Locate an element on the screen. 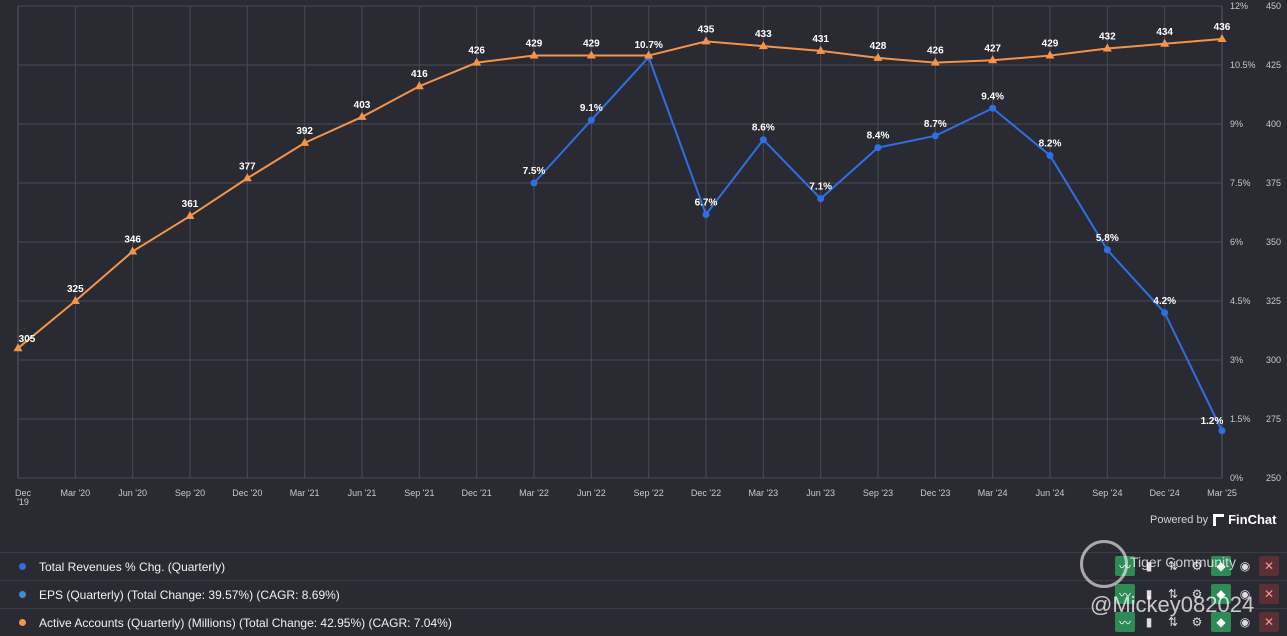 The width and height of the screenshot is (1287, 636). y-right-tick-label: 425 is located at coordinates (1273, 65).